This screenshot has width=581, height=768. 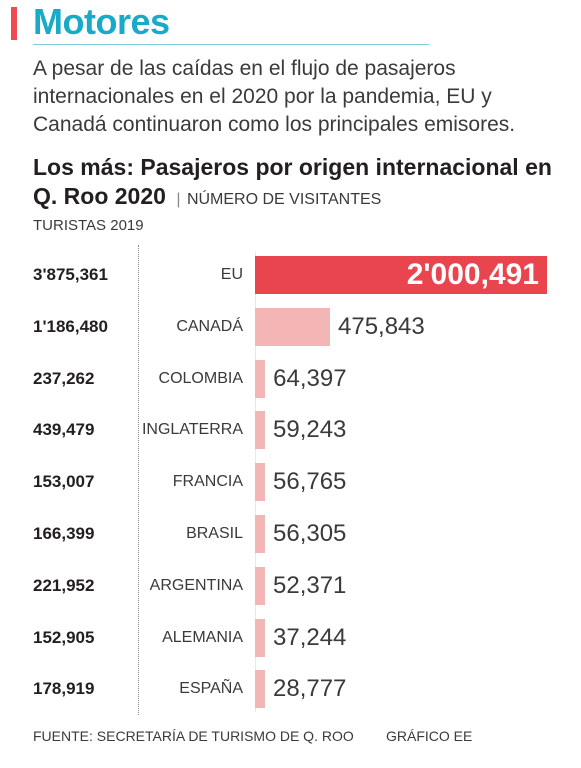 I want to click on bar-value-label: 475,843, so click(x=381, y=326).